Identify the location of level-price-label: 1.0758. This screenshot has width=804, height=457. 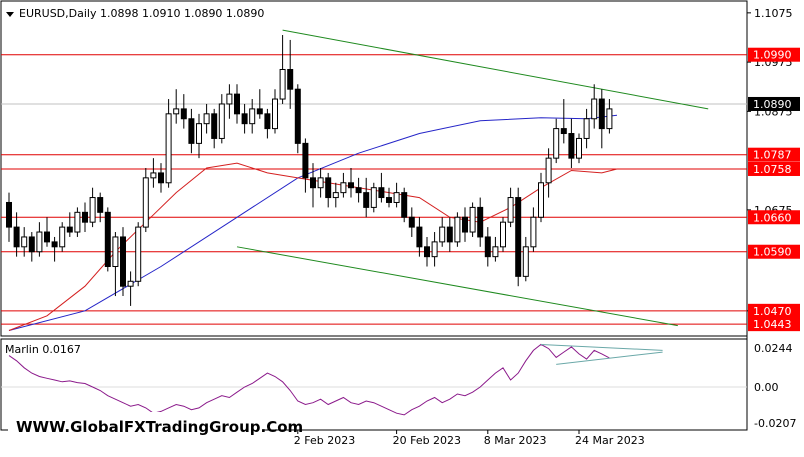
(772, 169).